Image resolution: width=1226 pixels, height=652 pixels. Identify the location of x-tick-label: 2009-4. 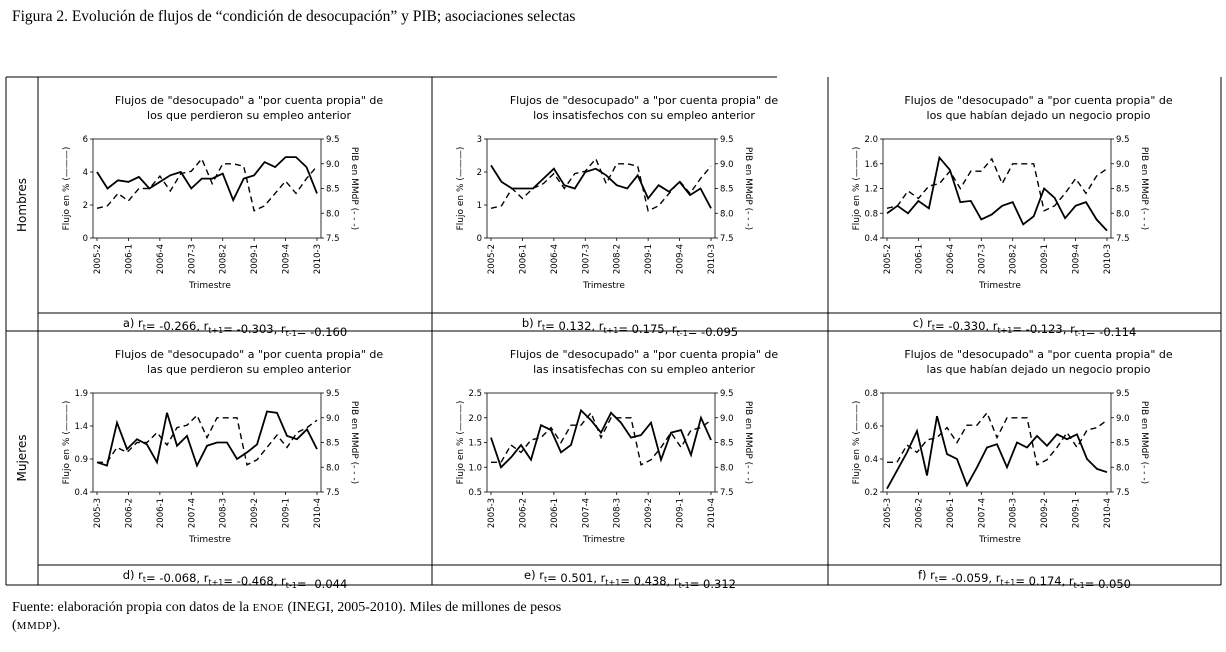
(681, 259).